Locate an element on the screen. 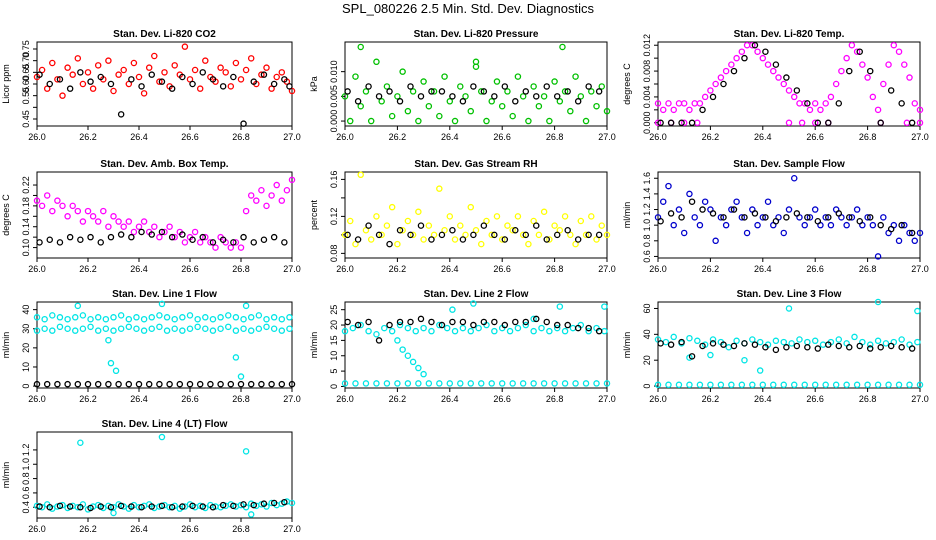 The height and width of the screenshot is (540, 936). plot-frame is located at coordinates (476, 215).